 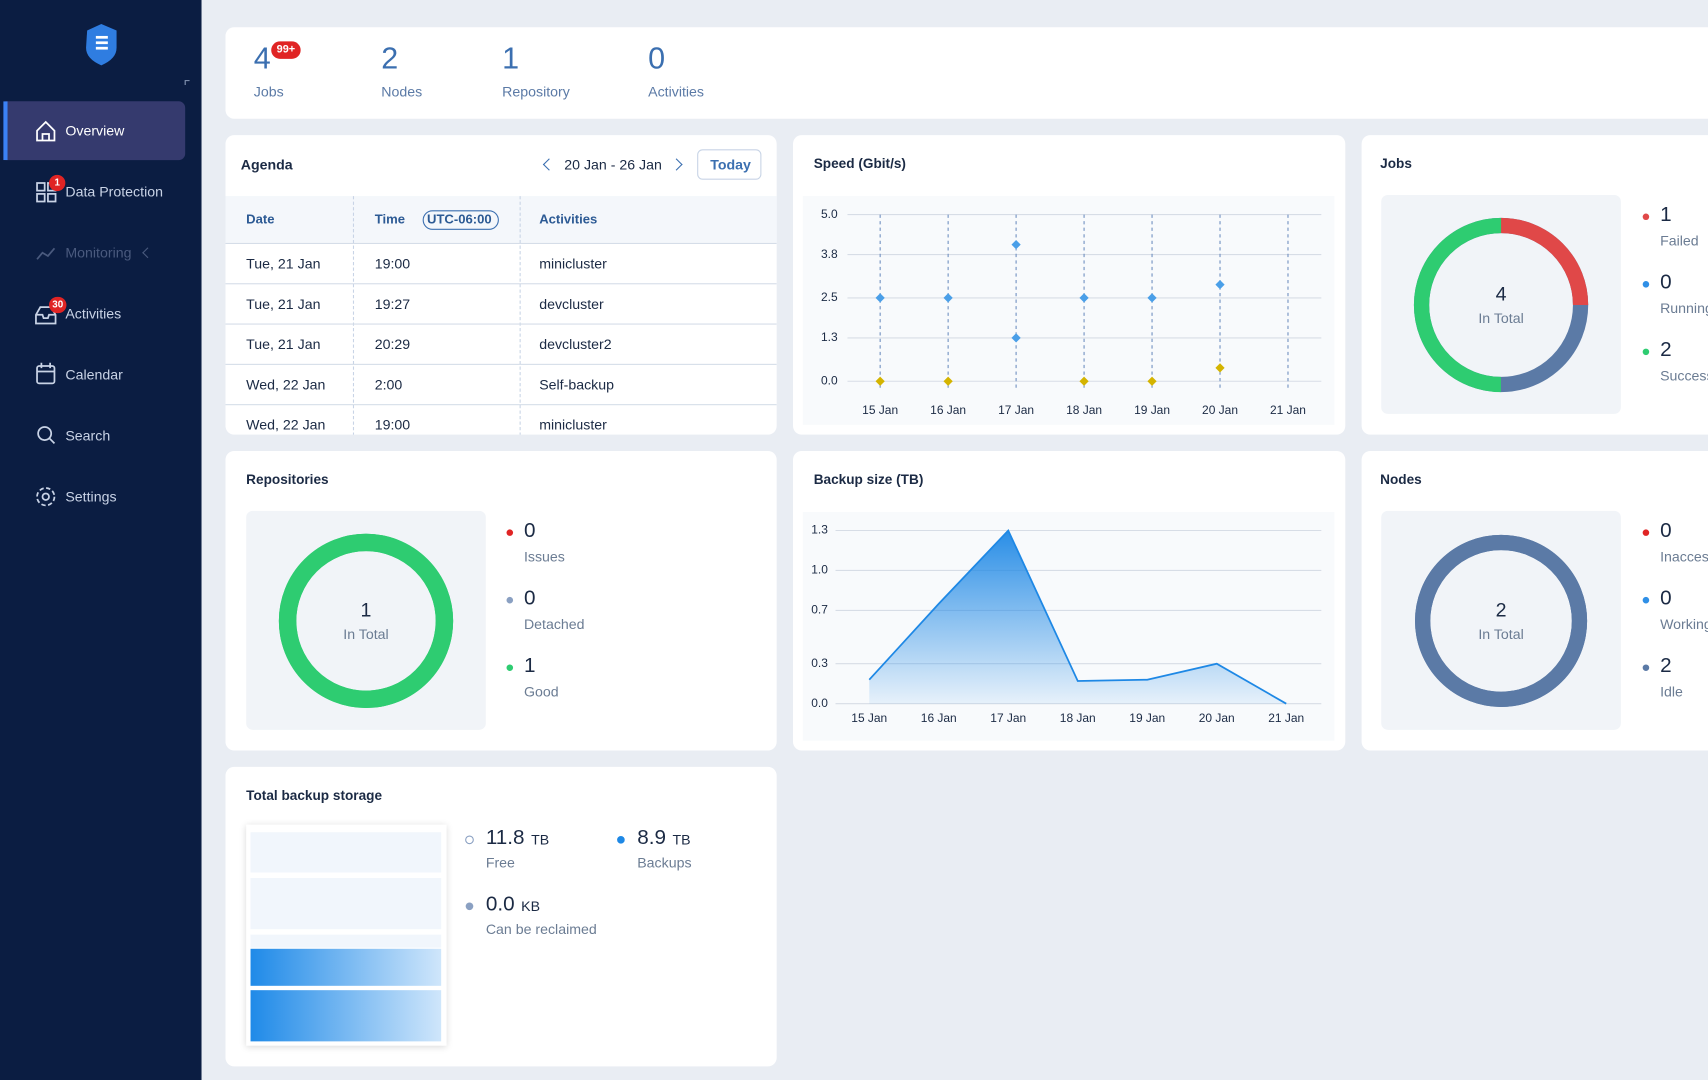 I want to click on summary-label: Activities, so click(x=676, y=91).